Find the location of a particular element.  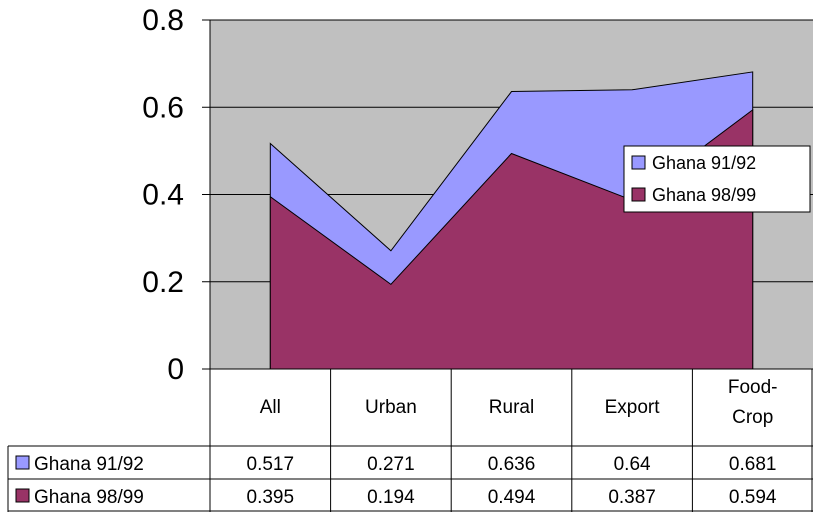

x-tick-label: Export is located at coordinates (633, 407).